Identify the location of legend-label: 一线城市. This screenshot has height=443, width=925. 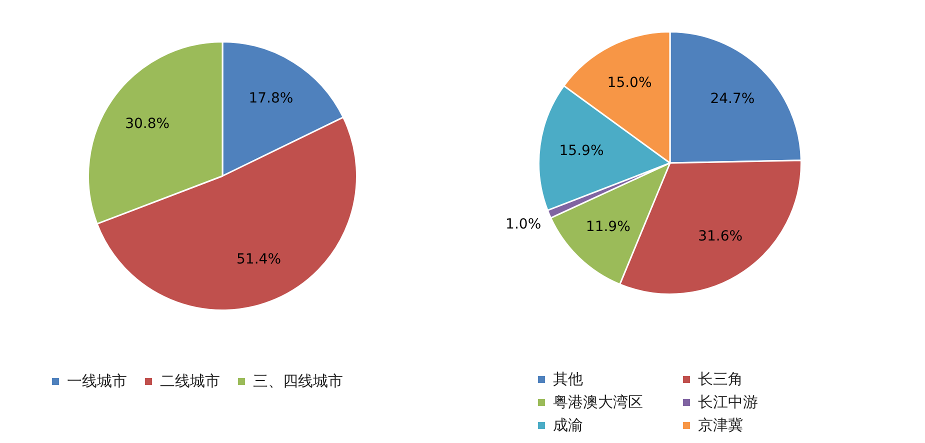
(97, 381).